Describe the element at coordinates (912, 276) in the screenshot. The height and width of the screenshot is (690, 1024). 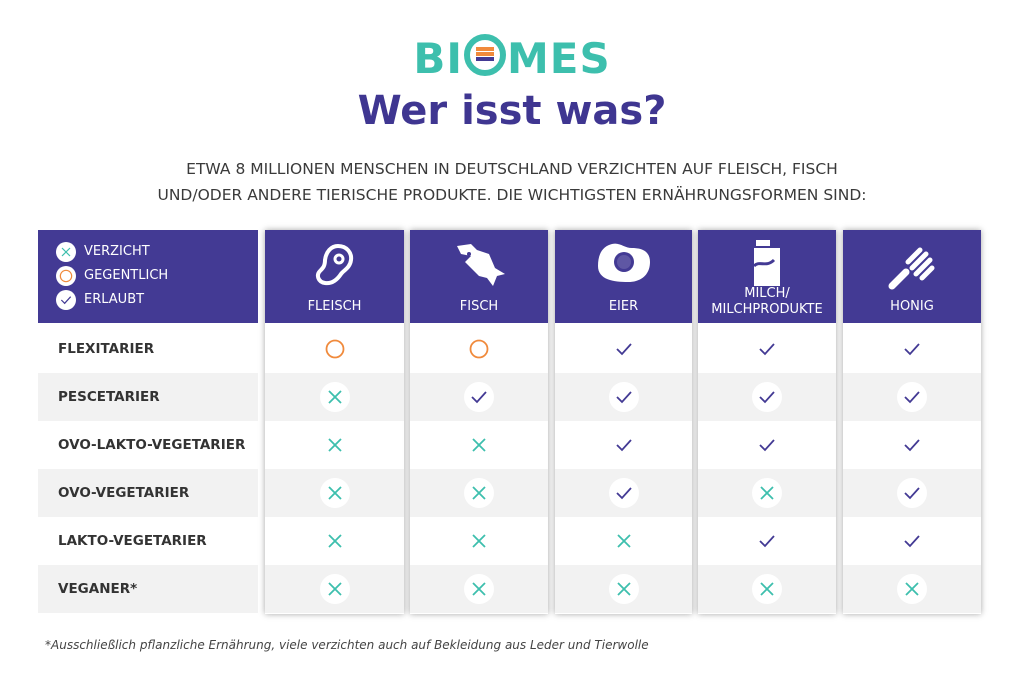
I see `column-header: HONIG` at that location.